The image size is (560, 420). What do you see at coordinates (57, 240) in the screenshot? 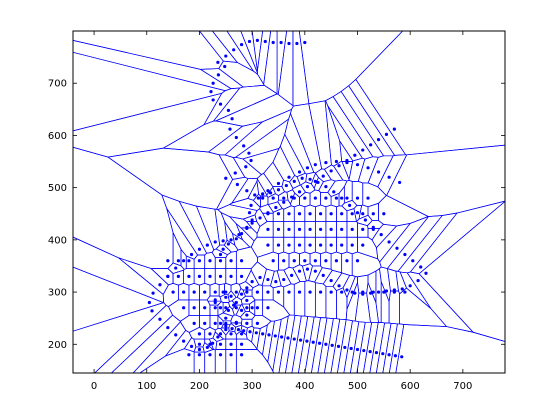
I see `y-tick-label: 400` at bounding box center [57, 240].